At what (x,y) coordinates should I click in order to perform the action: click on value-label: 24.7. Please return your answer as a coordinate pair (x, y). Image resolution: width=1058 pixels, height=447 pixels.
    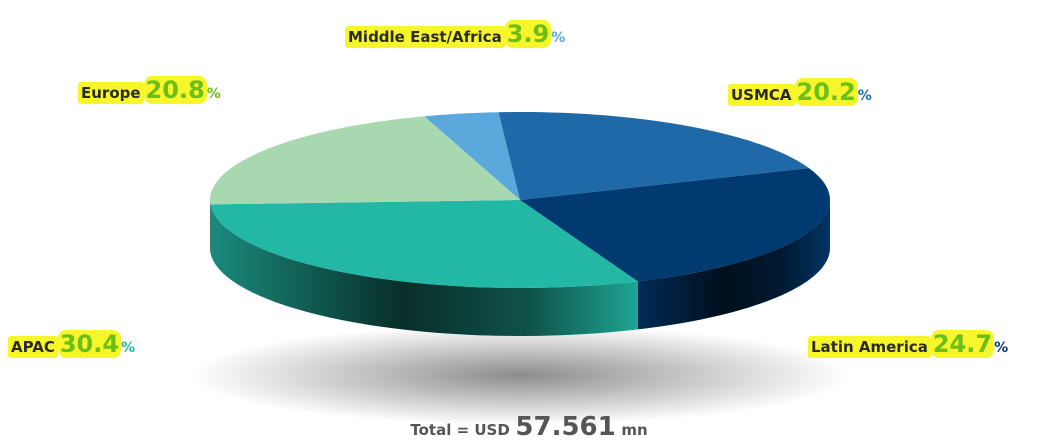
    Looking at the image, I should click on (962, 344).